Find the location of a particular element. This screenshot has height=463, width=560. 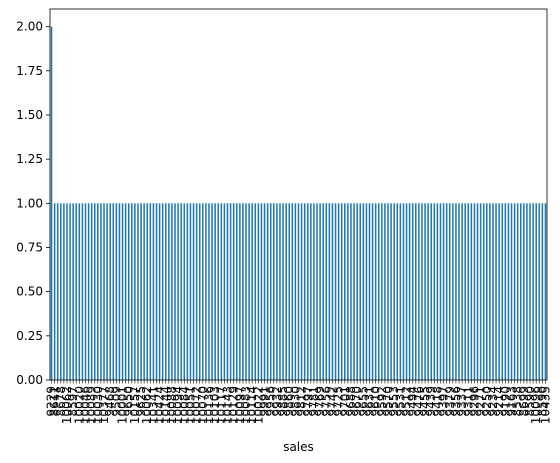

x-tick-label: 10020 is located at coordinates (79, 405).